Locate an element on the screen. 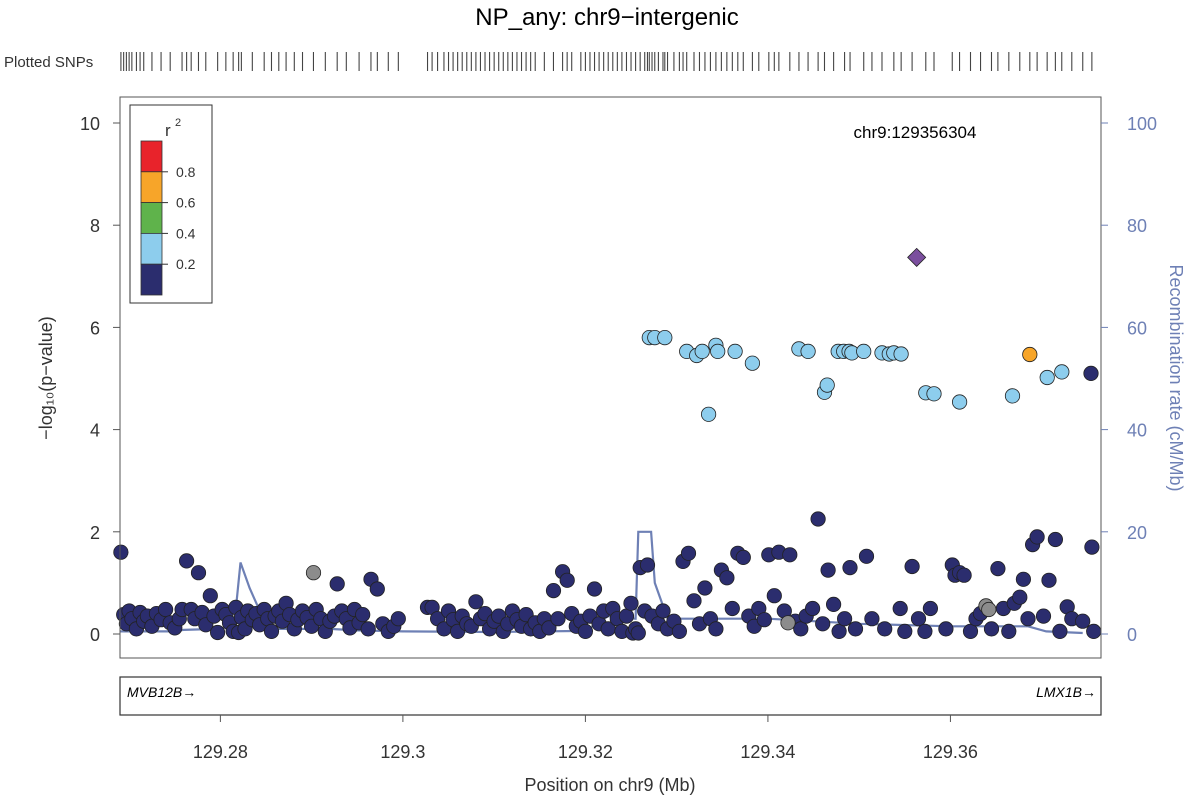 This screenshot has height=800, width=1188. x-tick-label: 129.3 is located at coordinates (402, 752).